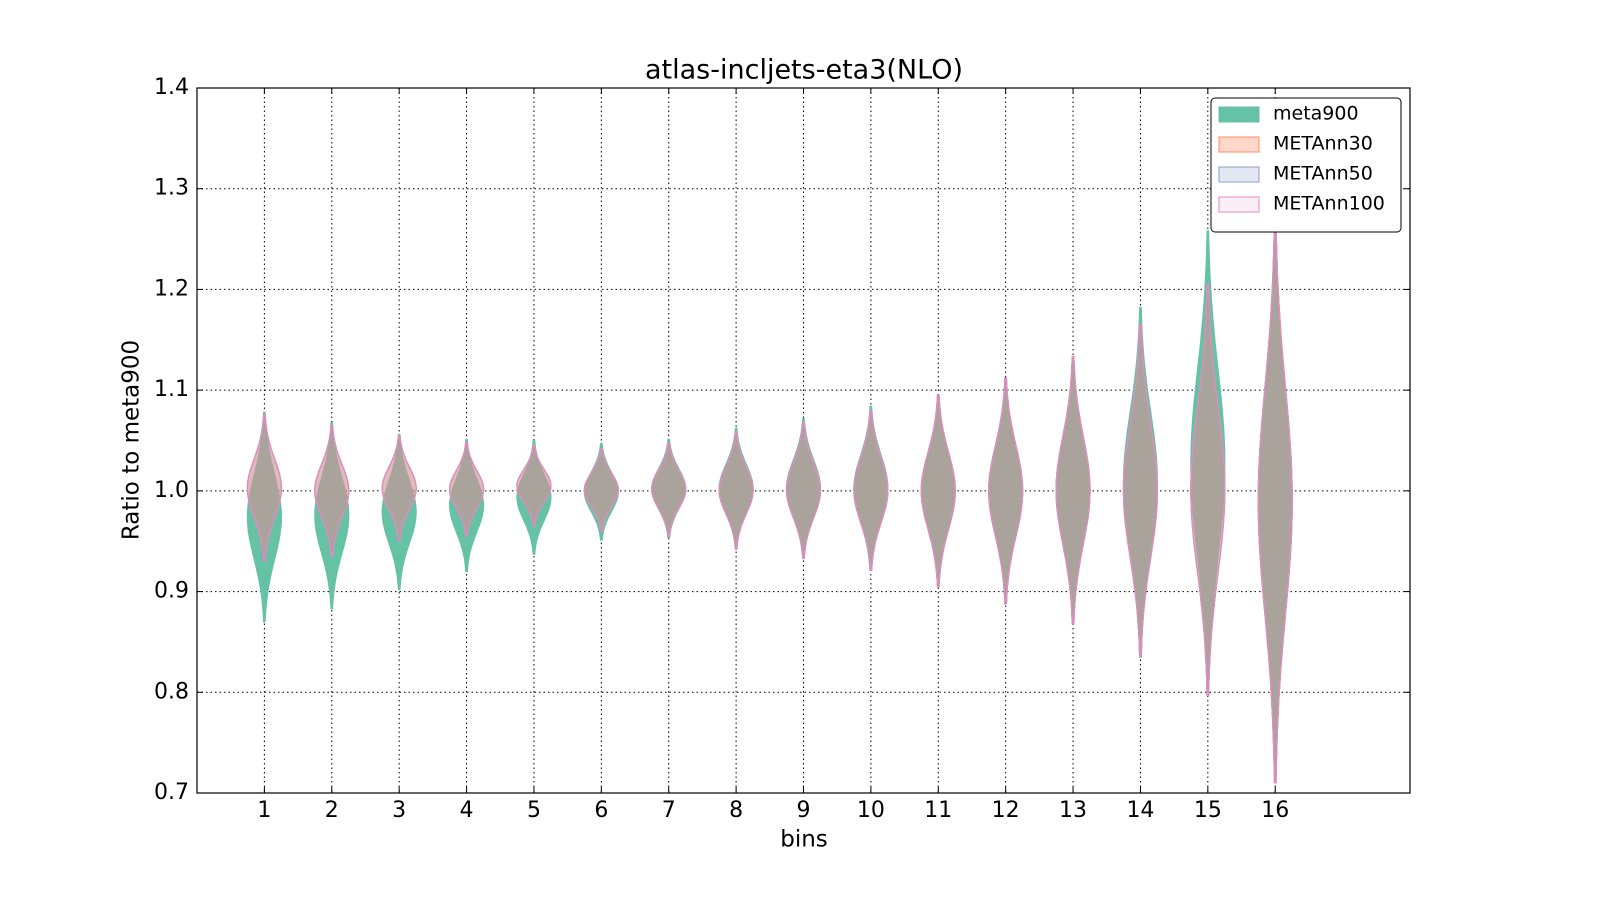 Image resolution: width=1600 pixels, height=904 pixels. I want to click on x-tick-label: 14, so click(1140, 810).